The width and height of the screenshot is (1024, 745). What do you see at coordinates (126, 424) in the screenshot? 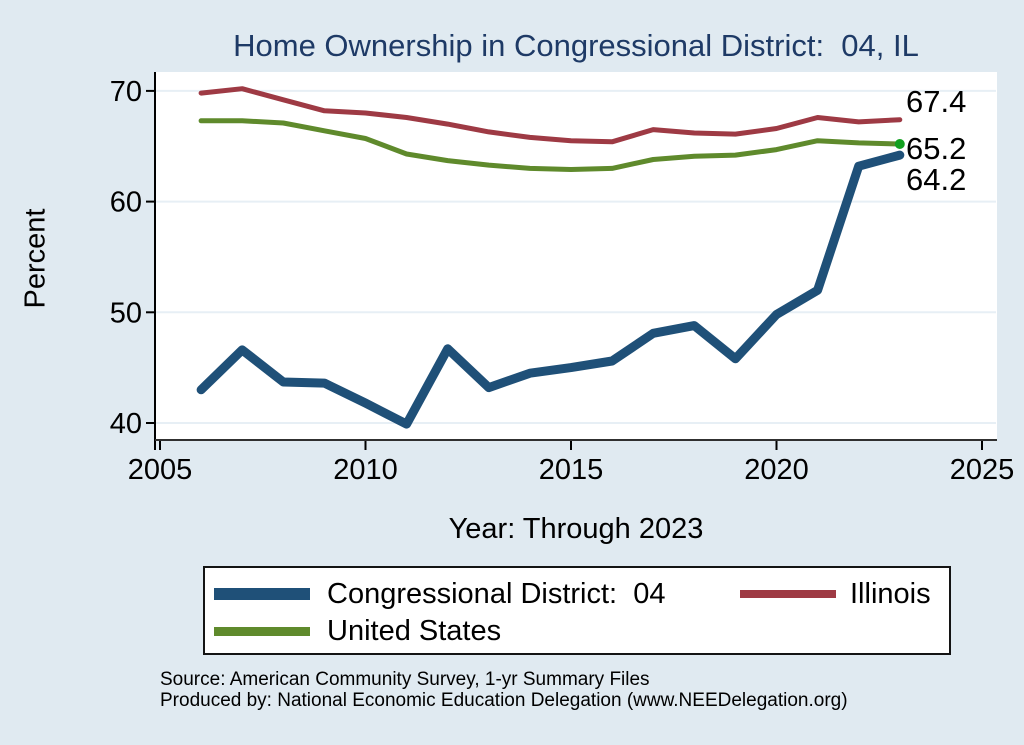
I see `y-tick-label-40: 40` at bounding box center [126, 424].